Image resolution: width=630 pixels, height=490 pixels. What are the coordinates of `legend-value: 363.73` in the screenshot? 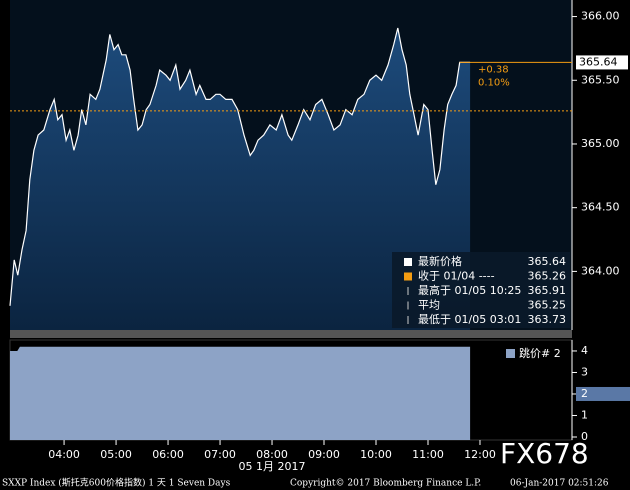 It's located at (547, 319).